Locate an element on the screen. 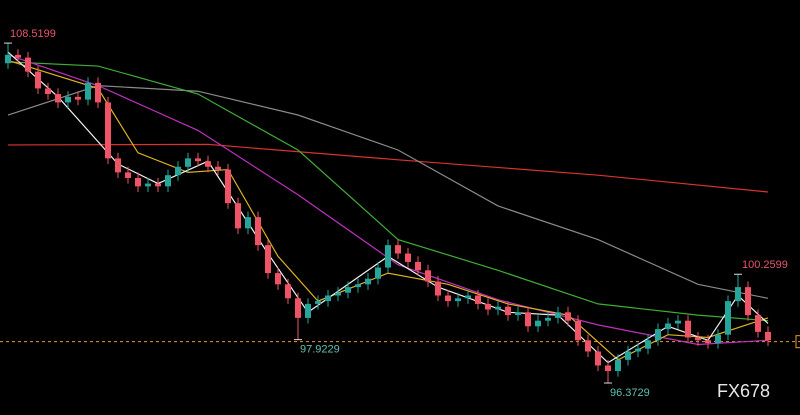 The image size is (800, 415). last-price-tag is located at coordinates (797, 342).